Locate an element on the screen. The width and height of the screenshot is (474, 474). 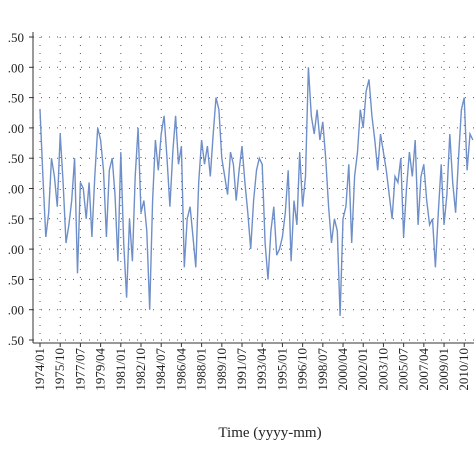
x-tick-label: 1988/01 is located at coordinates (201, 369).